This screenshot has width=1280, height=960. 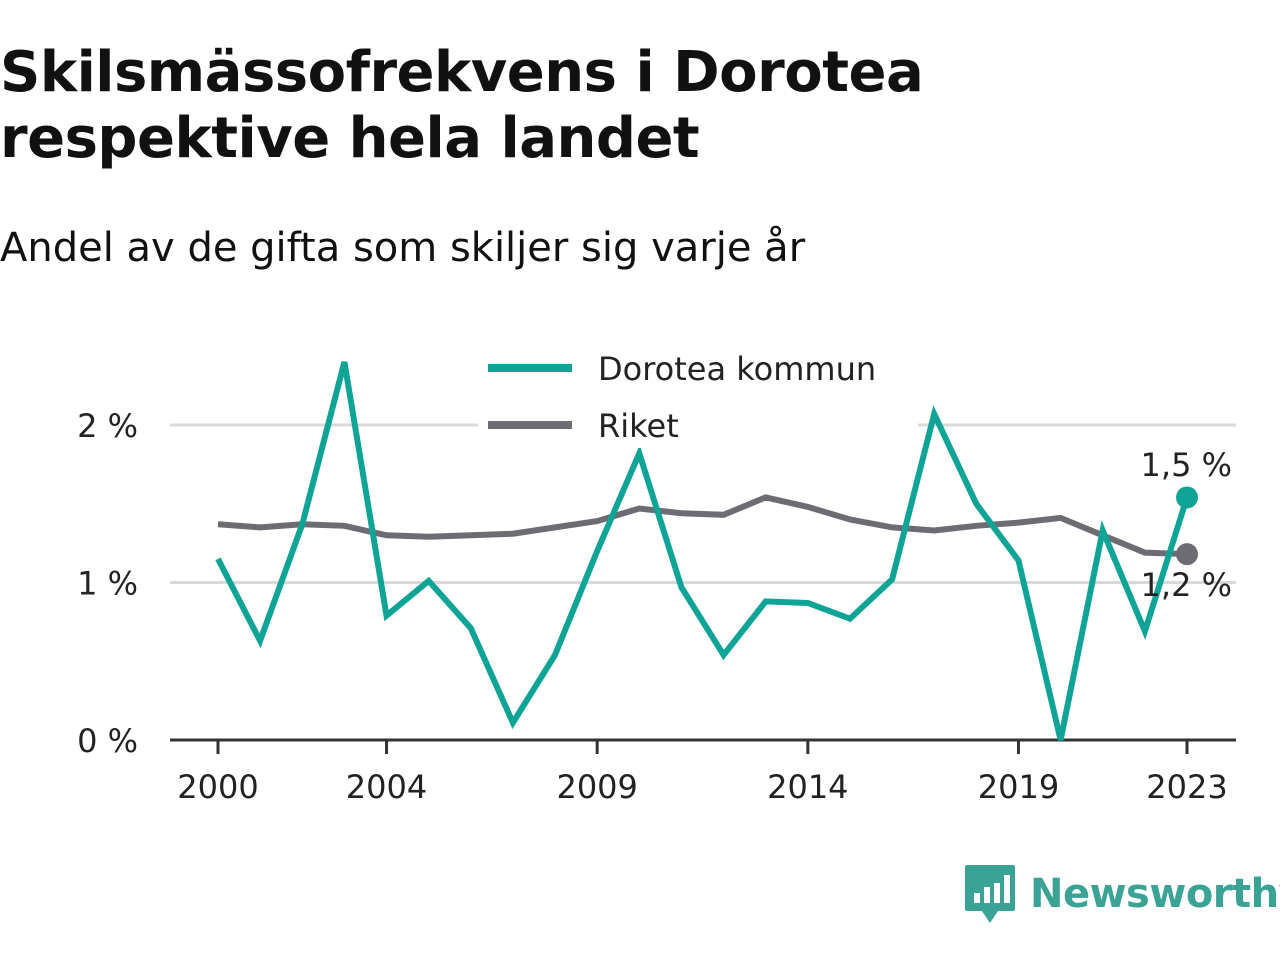 What do you see at coordinates (386, 787) in the screenshot?
I see `x-tick-label: 2004` at bounding box center [386, 787].